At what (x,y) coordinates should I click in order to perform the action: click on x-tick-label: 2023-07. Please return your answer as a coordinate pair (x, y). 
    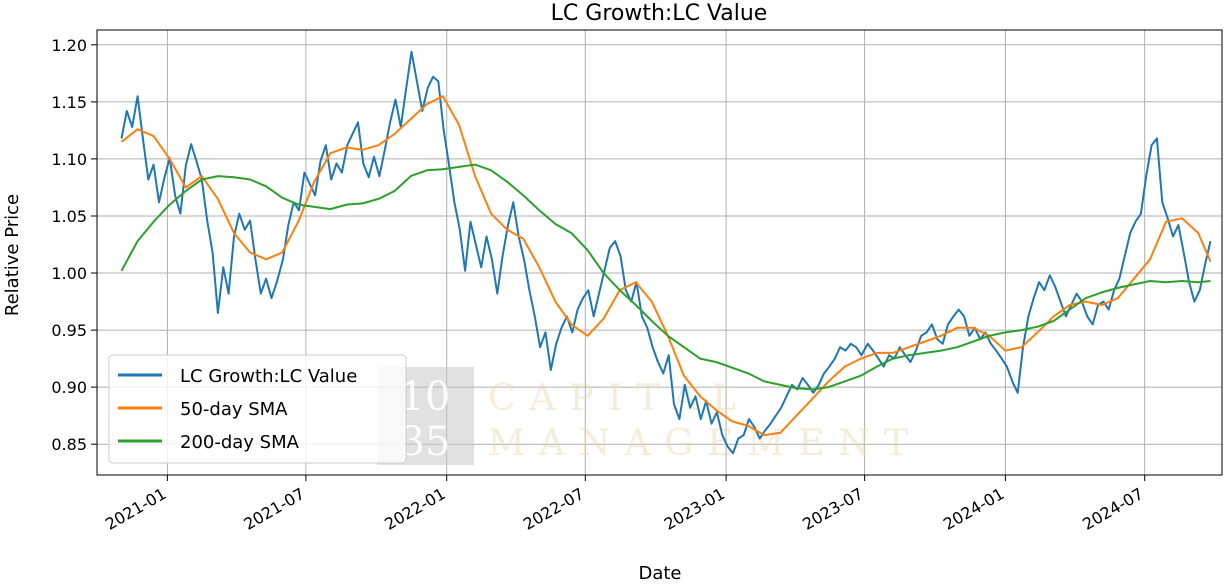
    Looking at the image, I should click on (832, 509).